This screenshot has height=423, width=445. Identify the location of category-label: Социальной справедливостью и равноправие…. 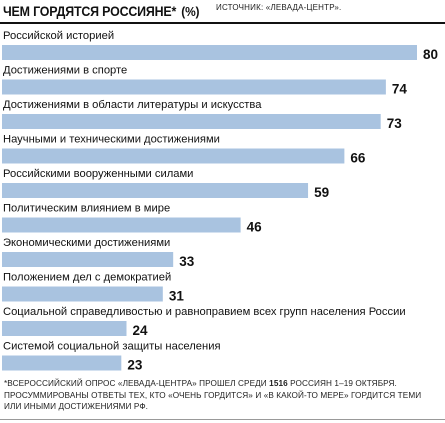
(204, 312).